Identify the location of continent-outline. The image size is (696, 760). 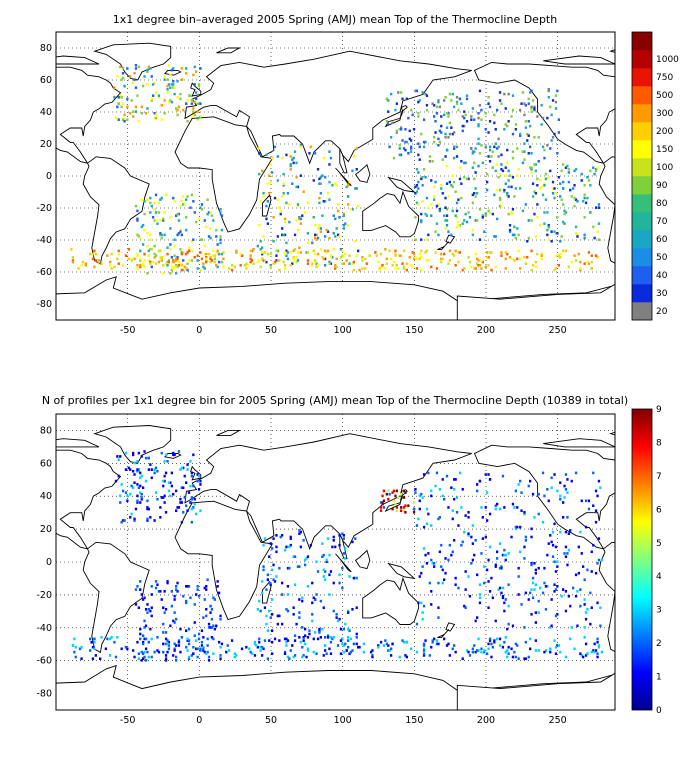
(132, 444).